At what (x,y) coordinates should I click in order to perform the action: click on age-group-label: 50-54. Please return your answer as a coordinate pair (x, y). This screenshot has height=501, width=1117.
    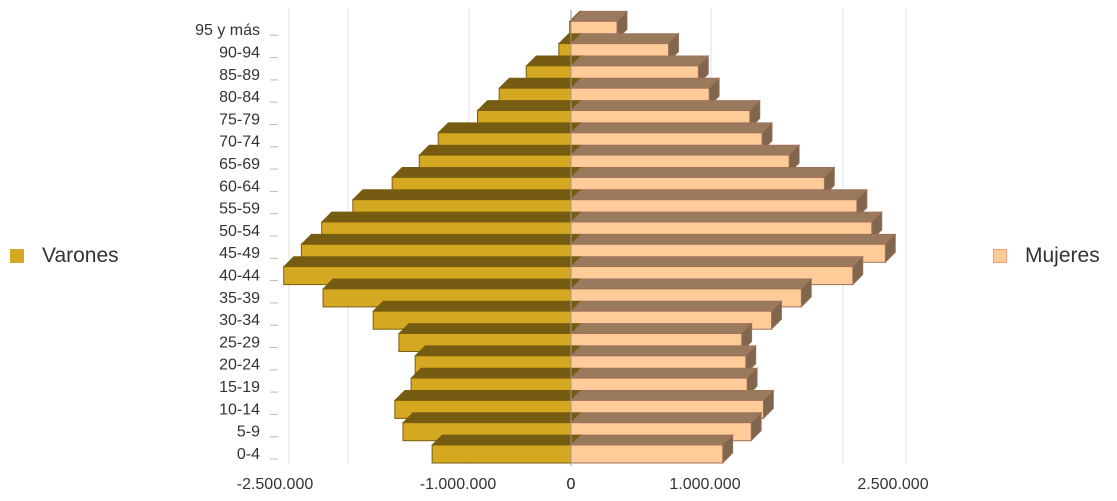
    Looking at the image, I should click on (239, 231).